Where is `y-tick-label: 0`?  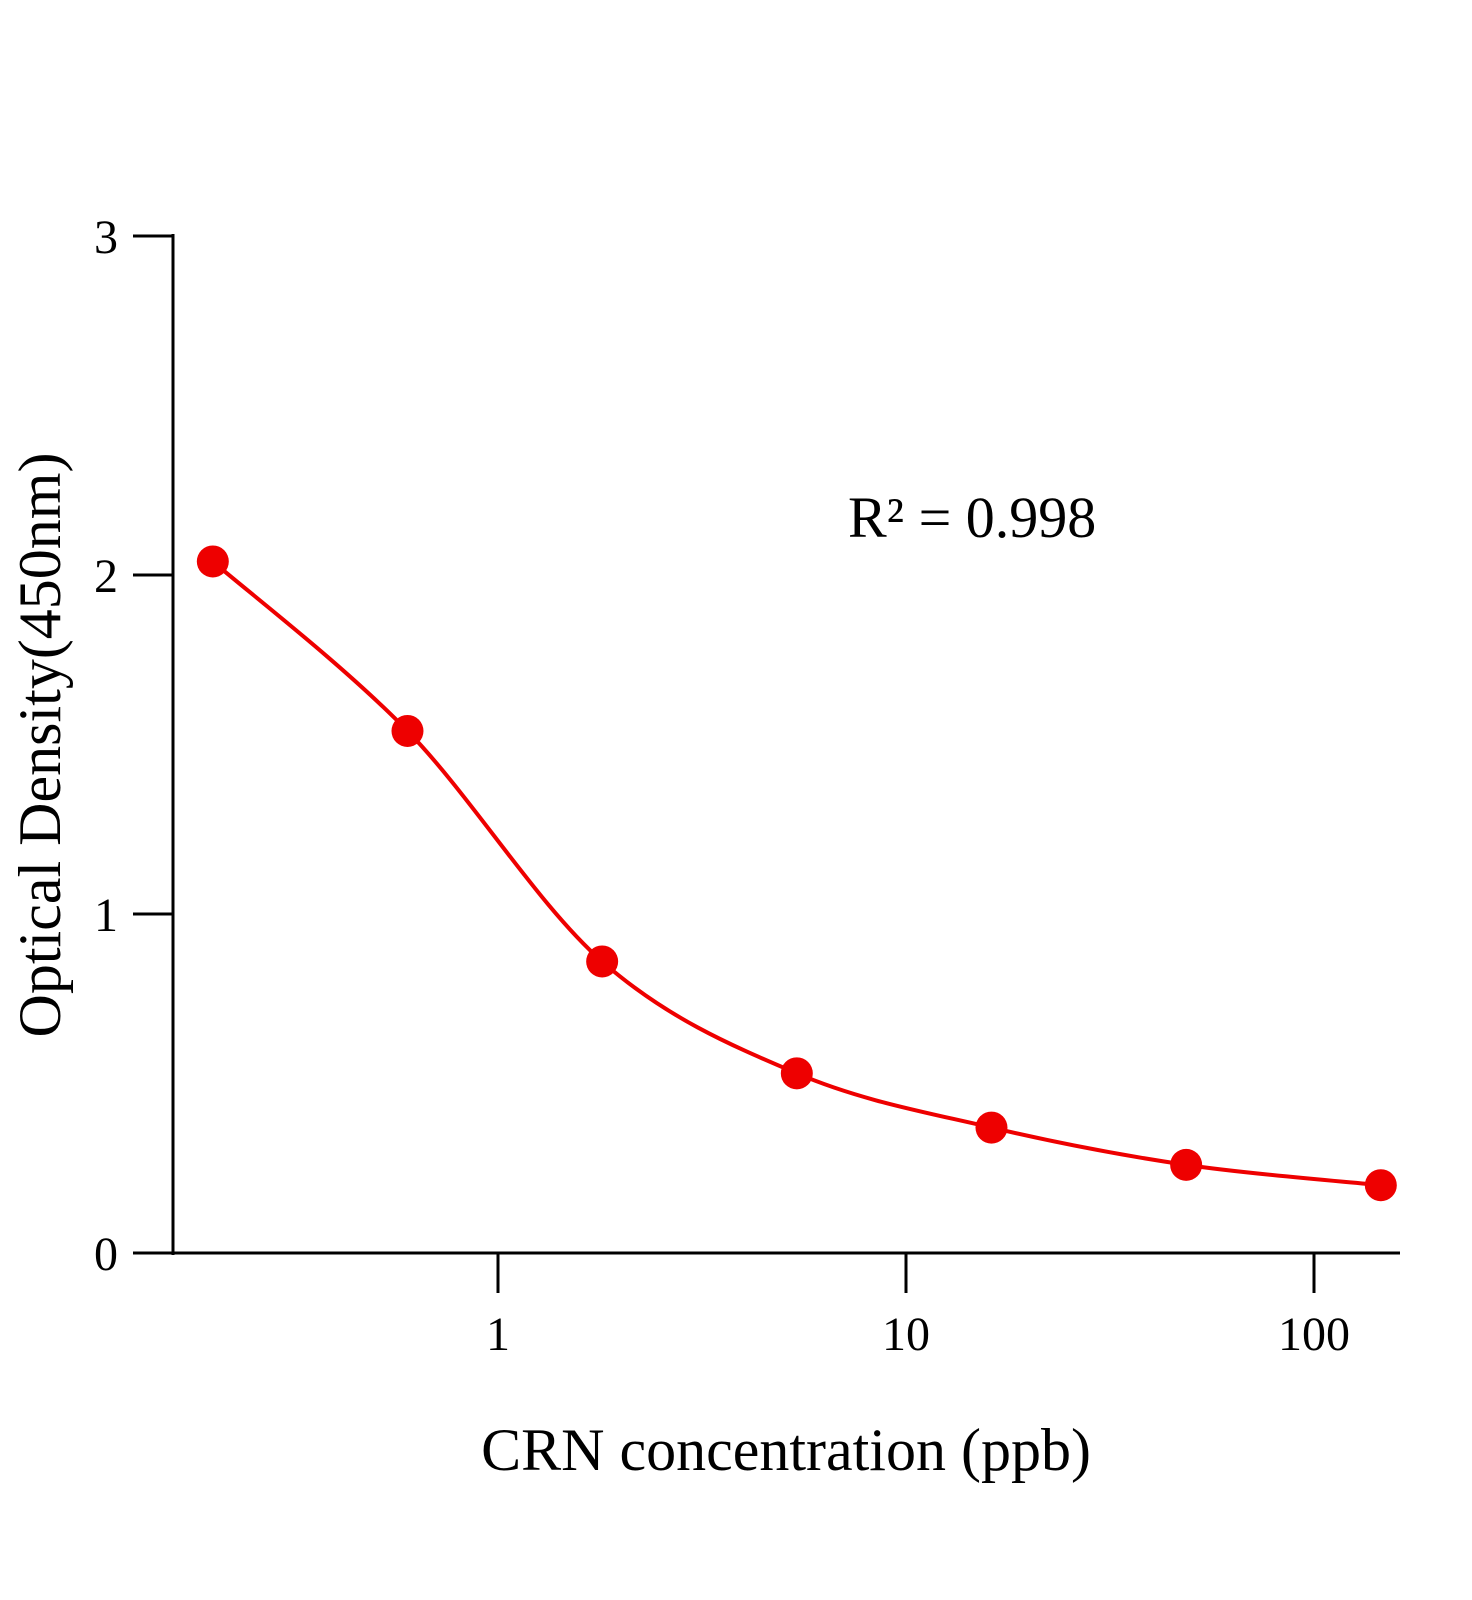
y-tick-label: 0 is located at coordinates (106, 1254).